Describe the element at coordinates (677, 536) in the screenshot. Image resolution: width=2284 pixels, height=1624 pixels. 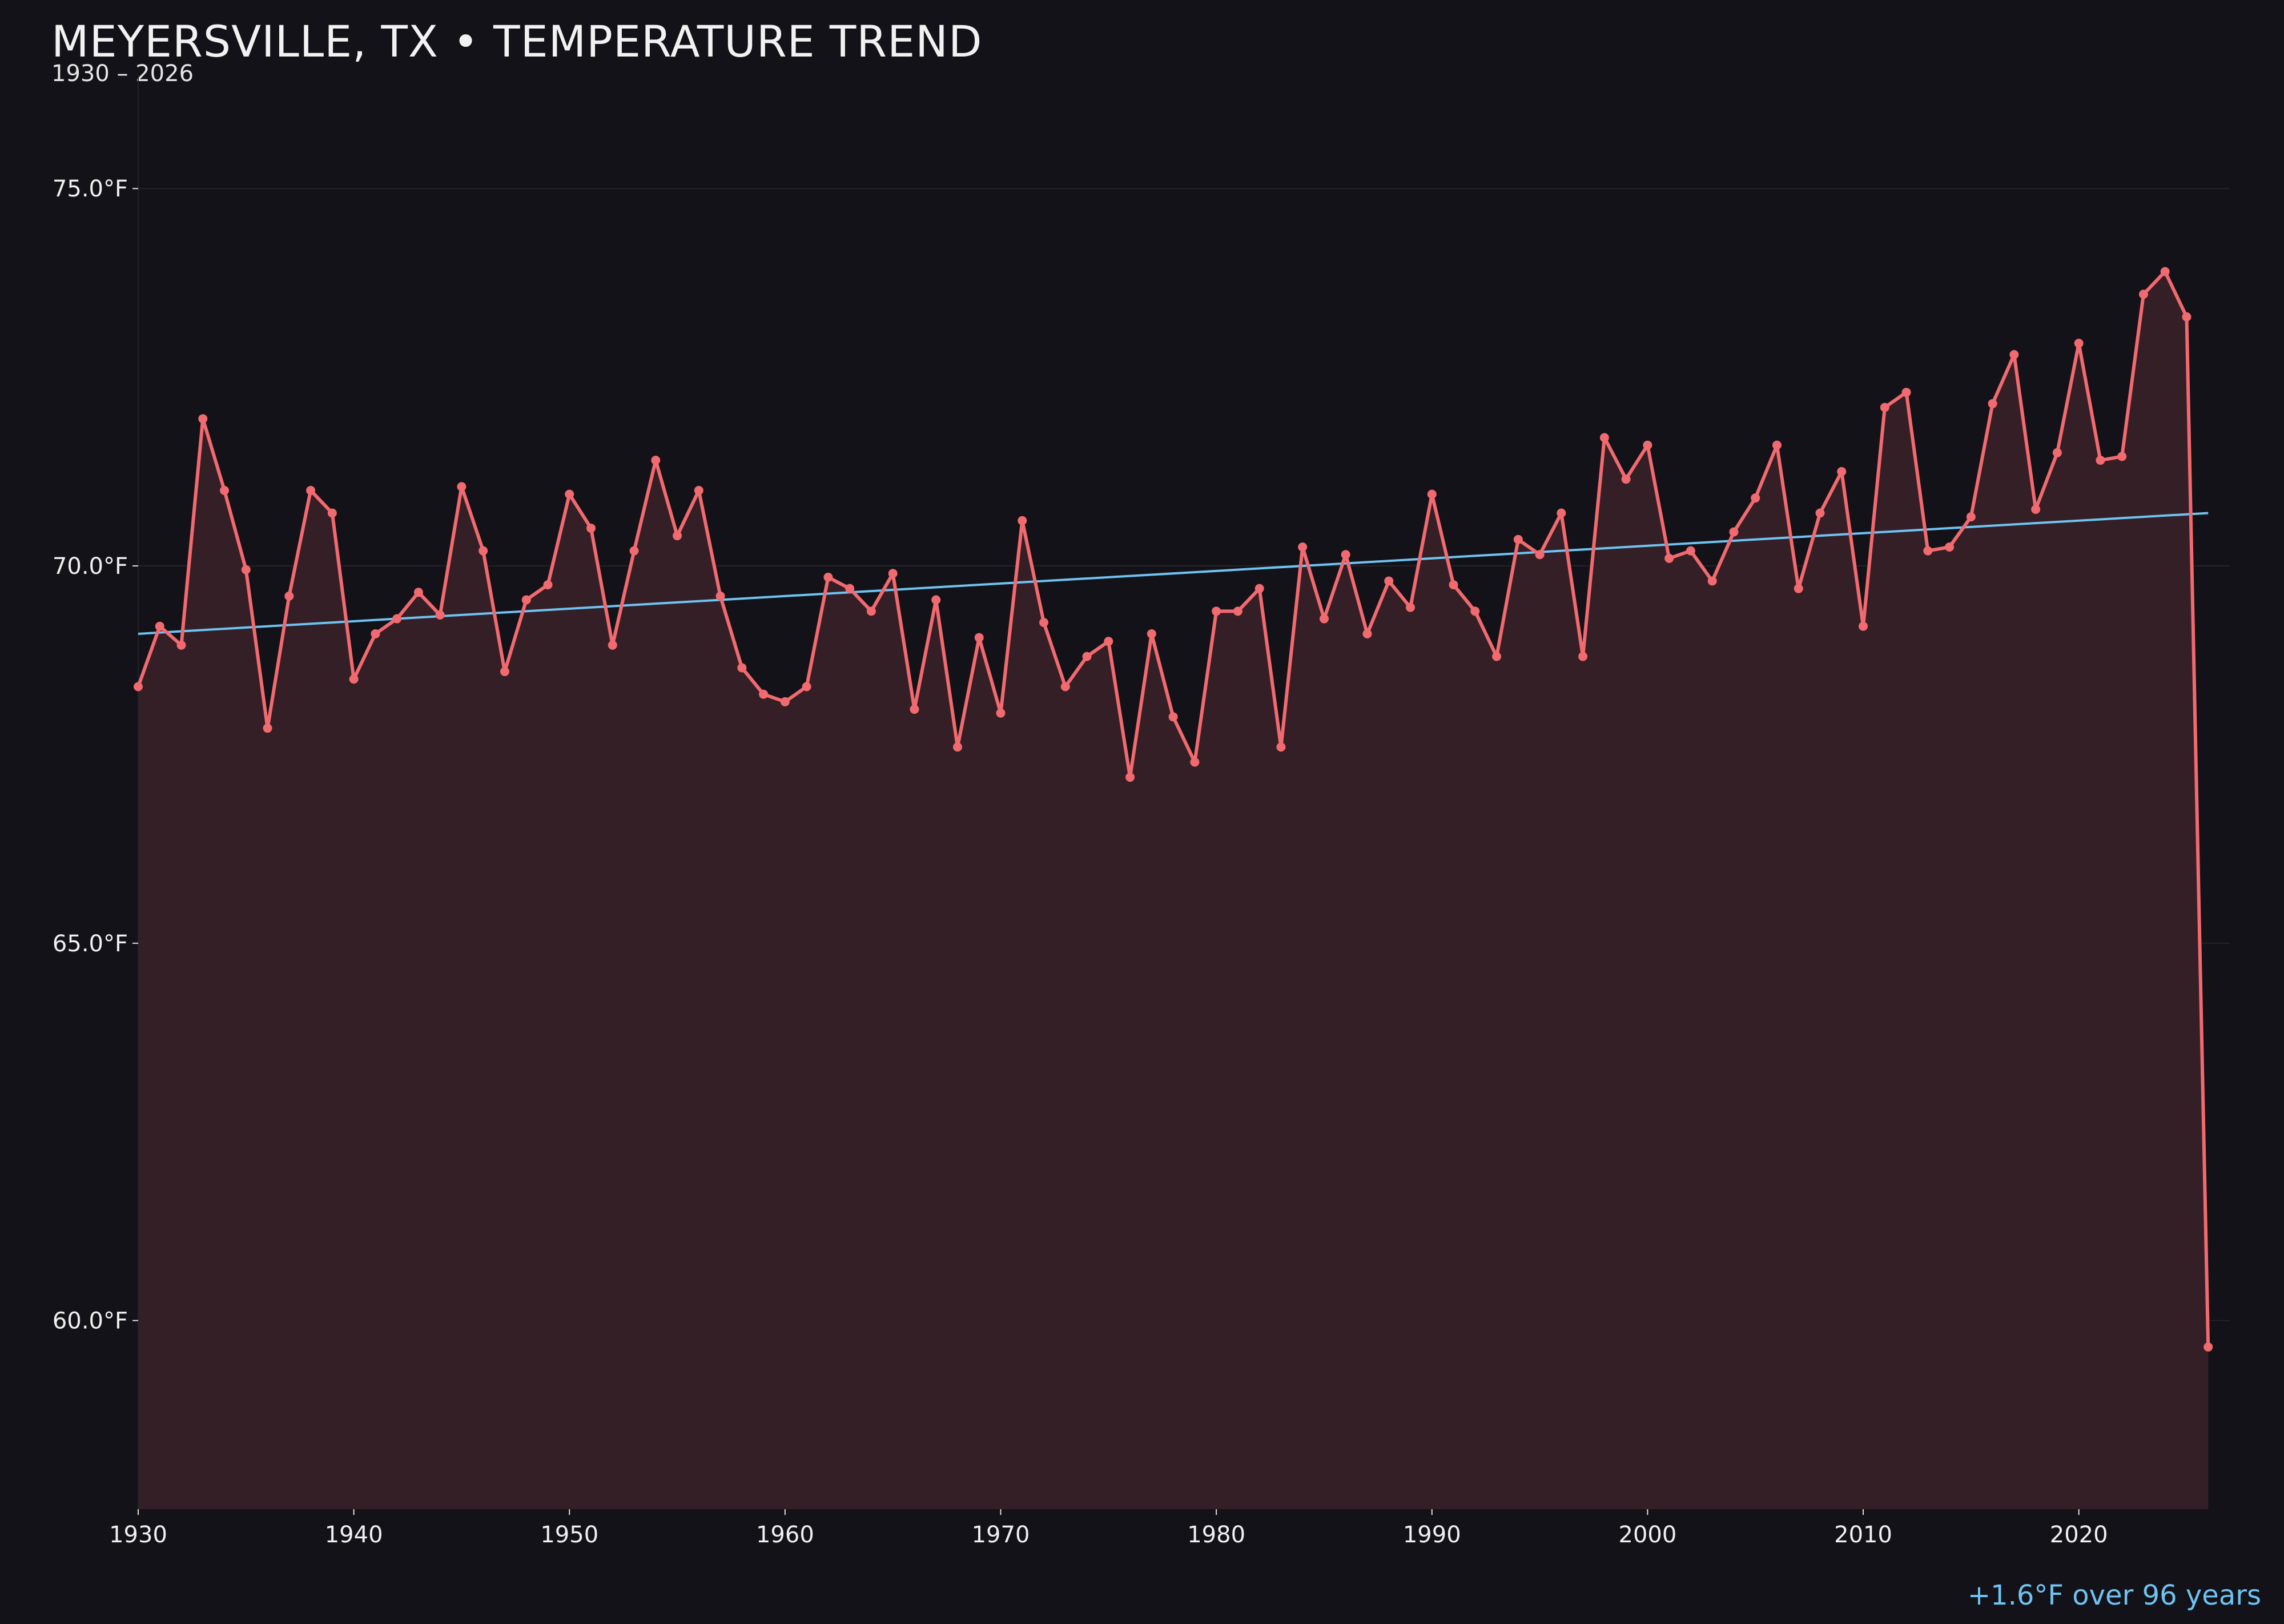
I see `data-point-1955` at that location.